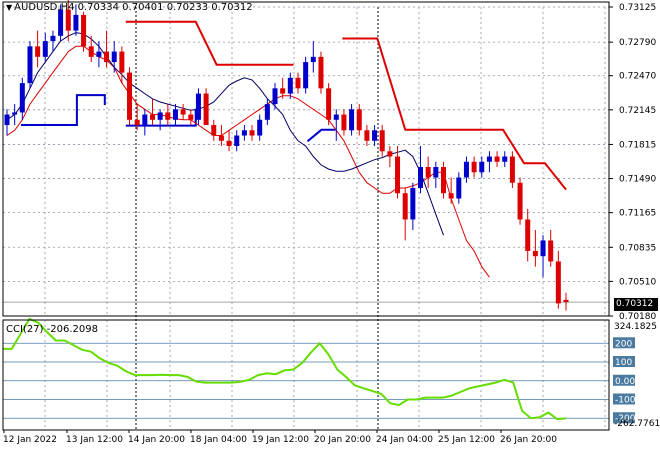 The height and width of the screenshot is (454, 660). Describe the element at coordinates (165, 7) in the screenshot. I see `ohlc-readout: 0.70334 0.70401 0.70233 0.70312` at that location.